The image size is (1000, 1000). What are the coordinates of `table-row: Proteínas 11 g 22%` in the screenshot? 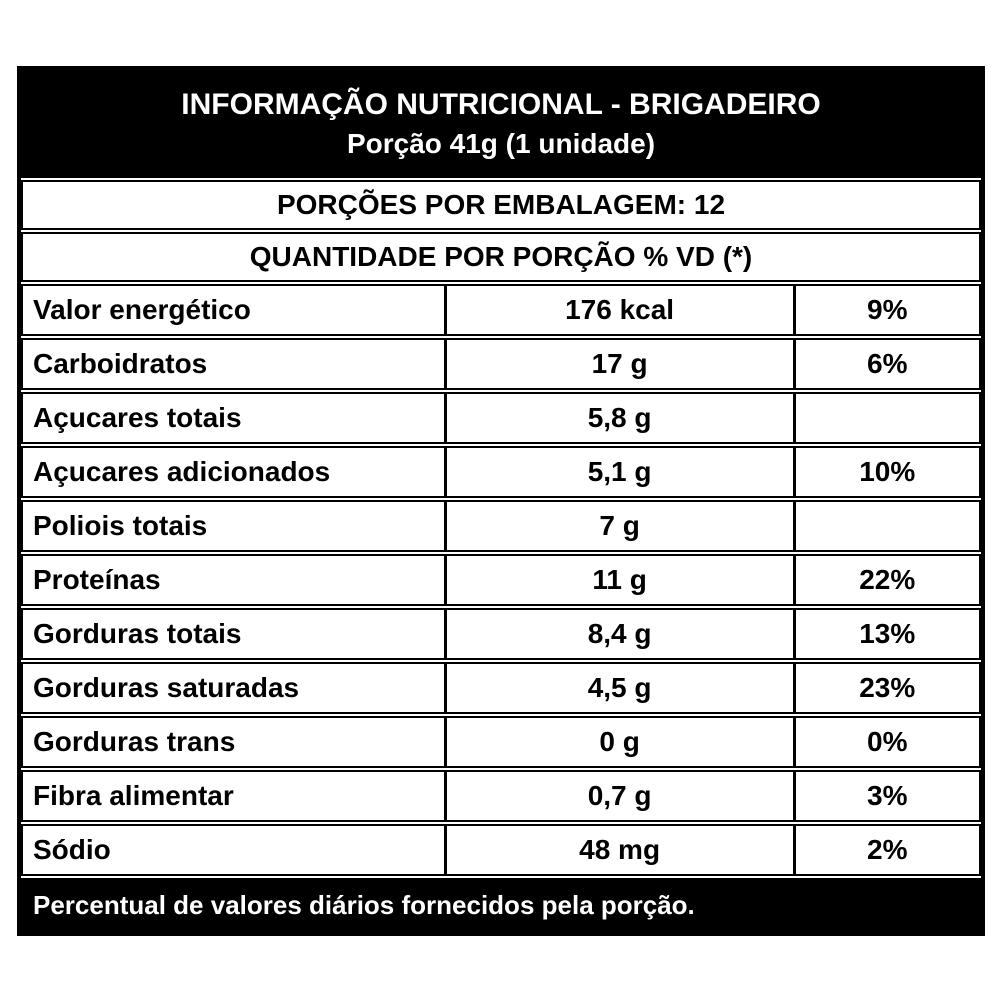 It's located at (501, 580).